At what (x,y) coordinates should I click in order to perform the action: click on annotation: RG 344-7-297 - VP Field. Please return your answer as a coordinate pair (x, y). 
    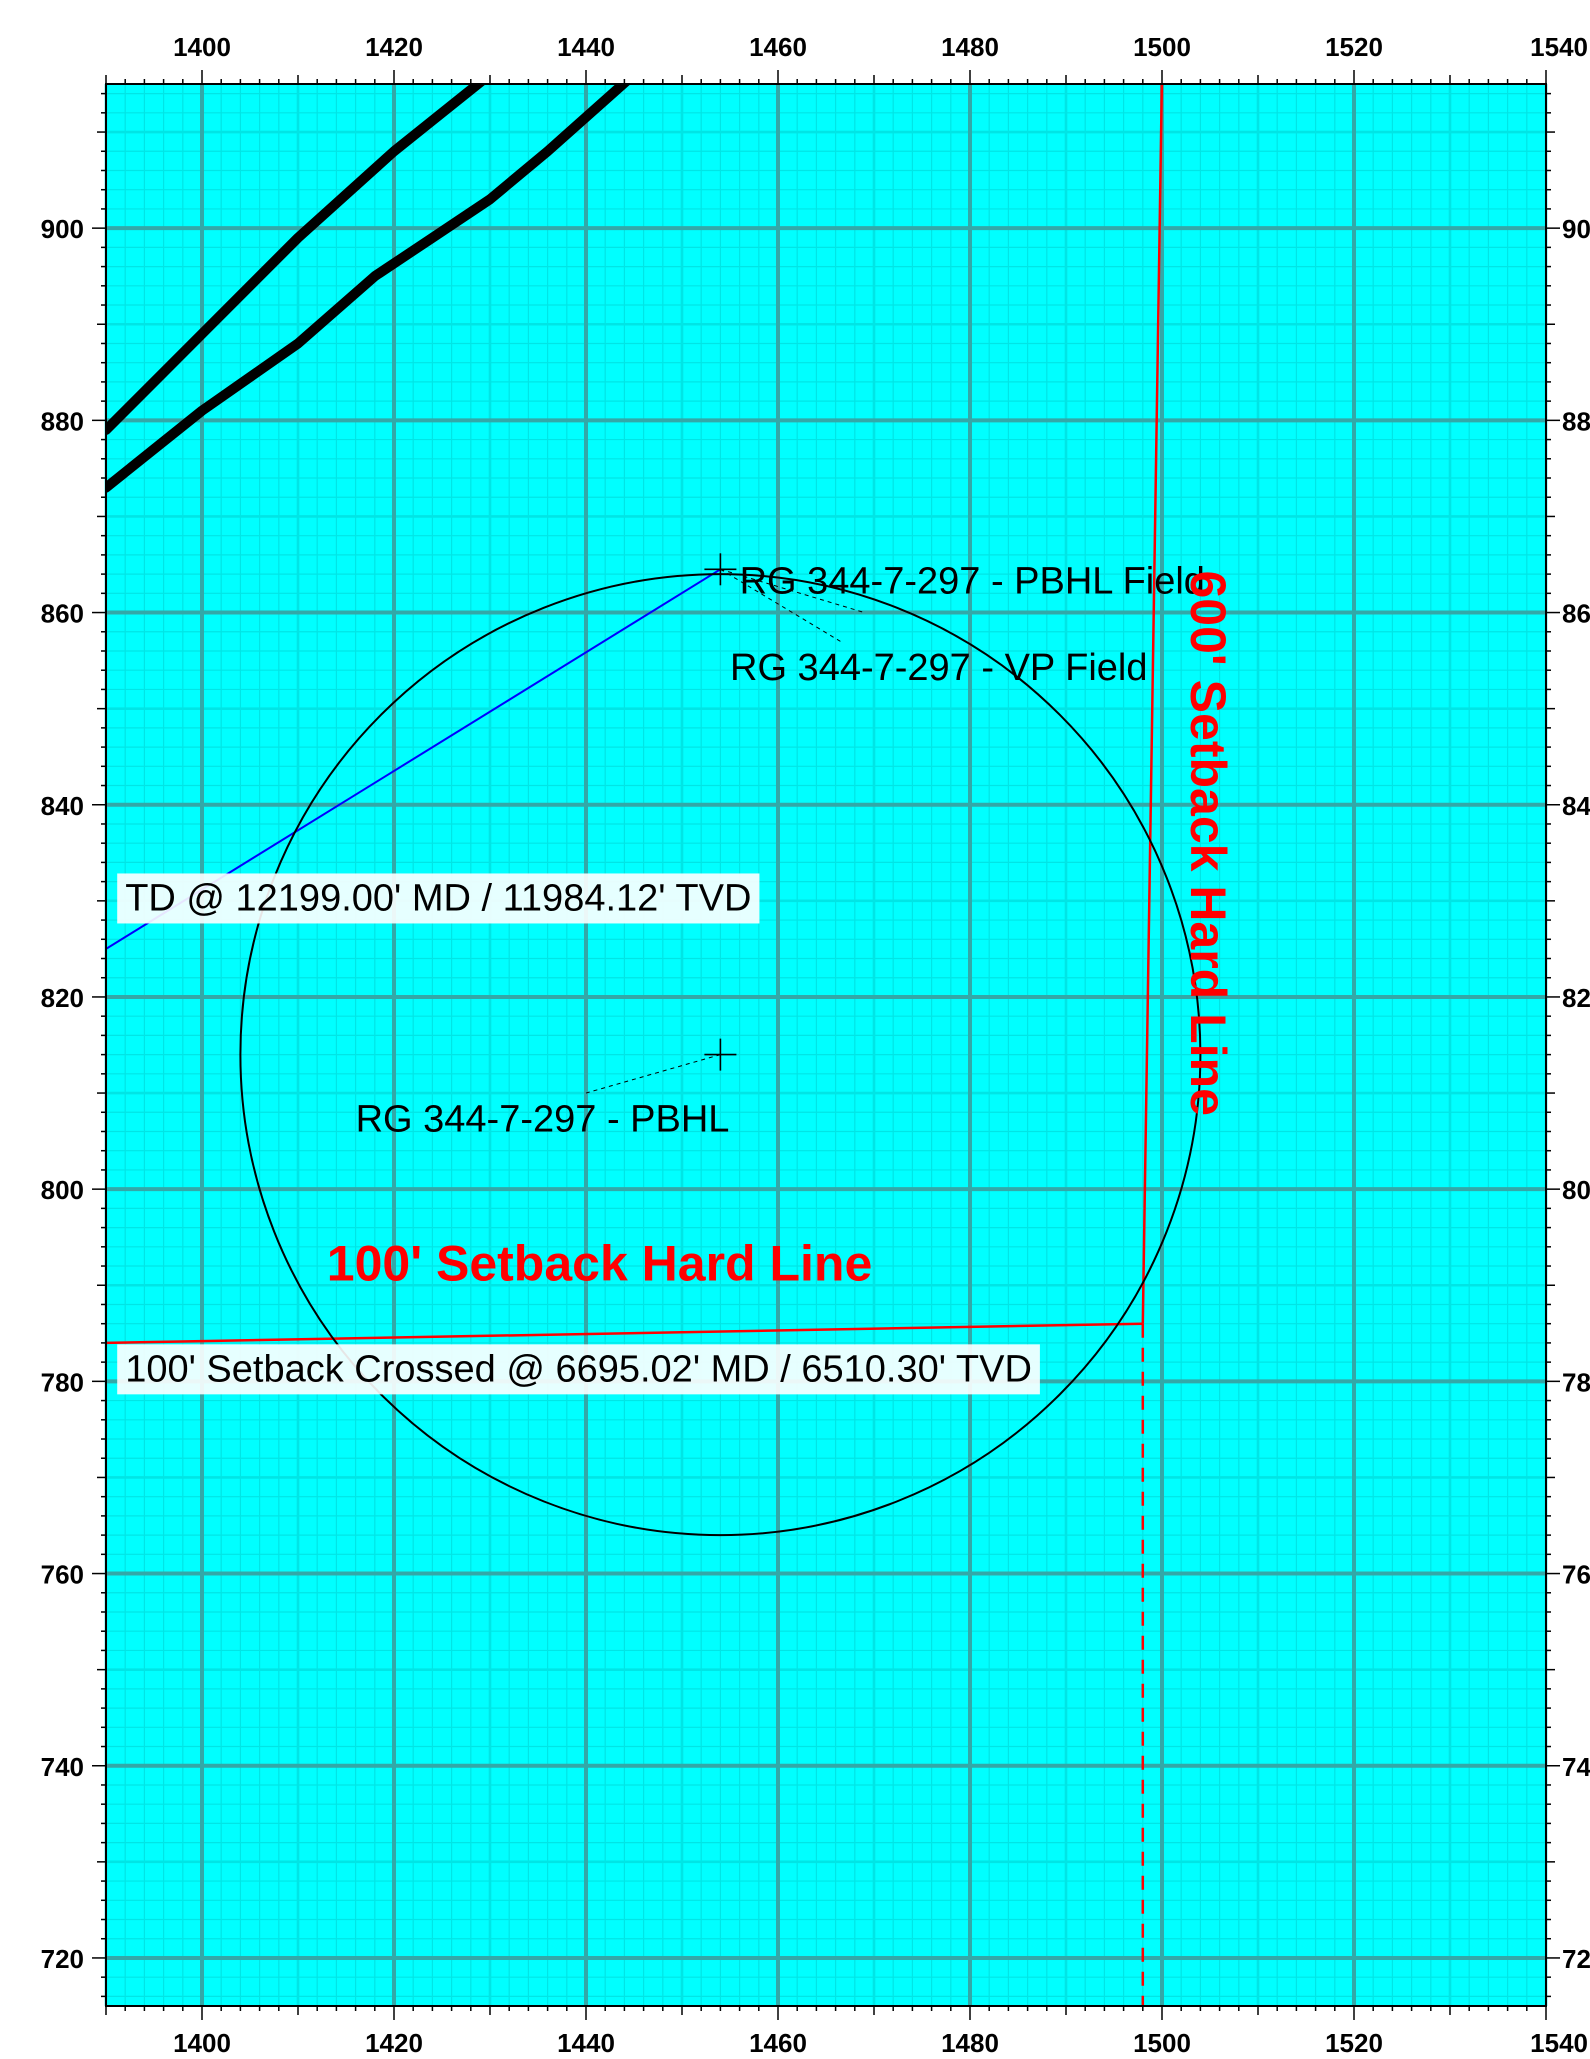
    Looking at the image, I should click on (939, 668).